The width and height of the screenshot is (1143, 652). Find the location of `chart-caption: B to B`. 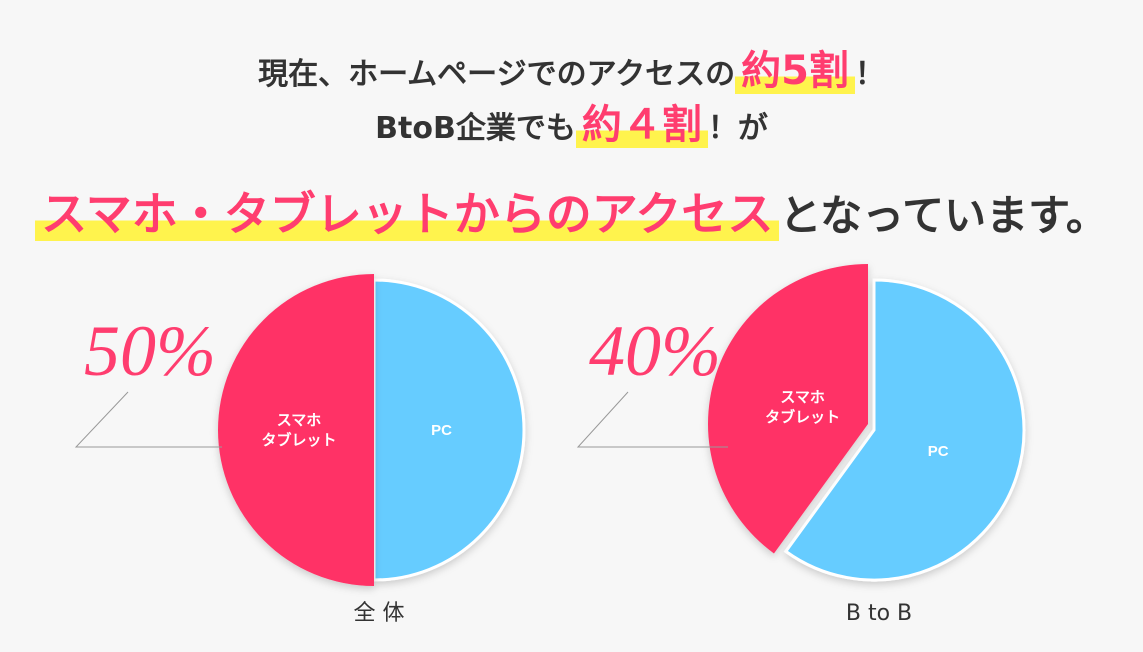

chart-caption: B to B is located at coordinates (879, 613).